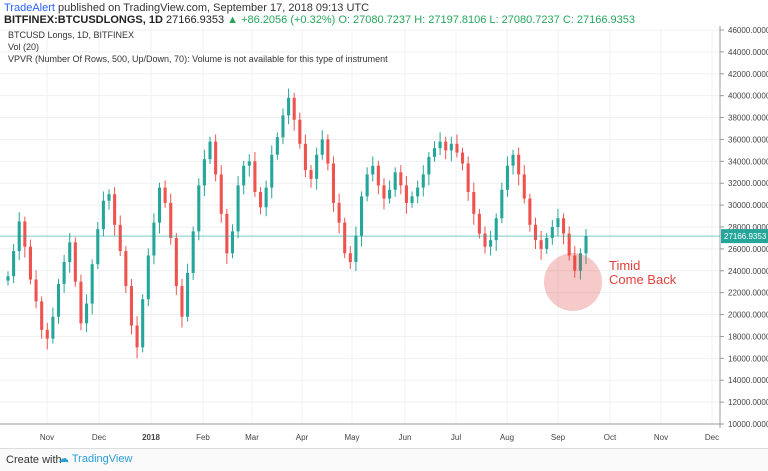  I want to click on y-tick-label: 36000.0000, so click(748, 139).